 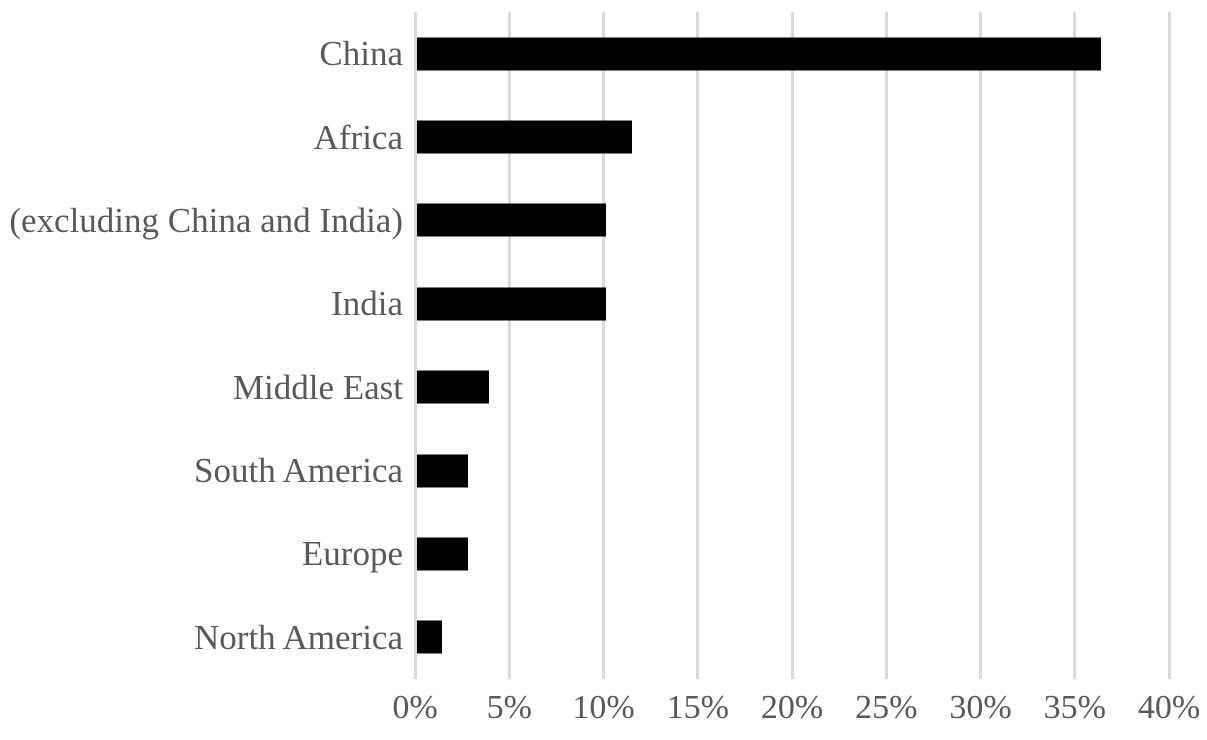 What do you see at coordinates (886, 707) in the screenshot?
I see `x-axis-tick-label: 25%` at bounding box center [886, 707].